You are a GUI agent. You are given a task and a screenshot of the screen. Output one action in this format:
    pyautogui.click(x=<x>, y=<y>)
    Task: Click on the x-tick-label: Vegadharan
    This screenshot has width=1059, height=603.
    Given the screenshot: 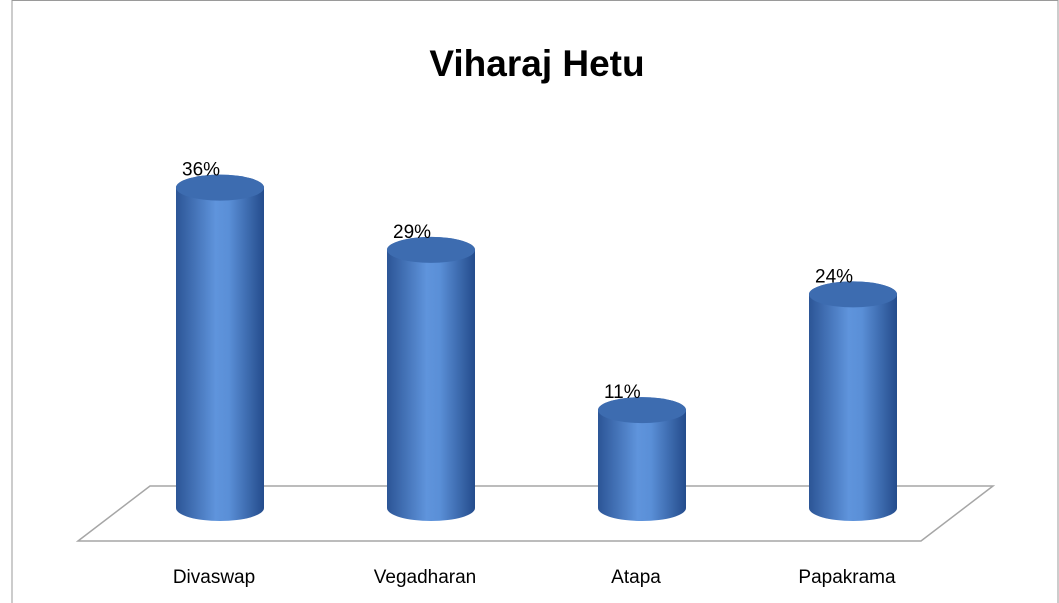 What is the action you would take?
    pyautogui.click(x=425, y=577)
    